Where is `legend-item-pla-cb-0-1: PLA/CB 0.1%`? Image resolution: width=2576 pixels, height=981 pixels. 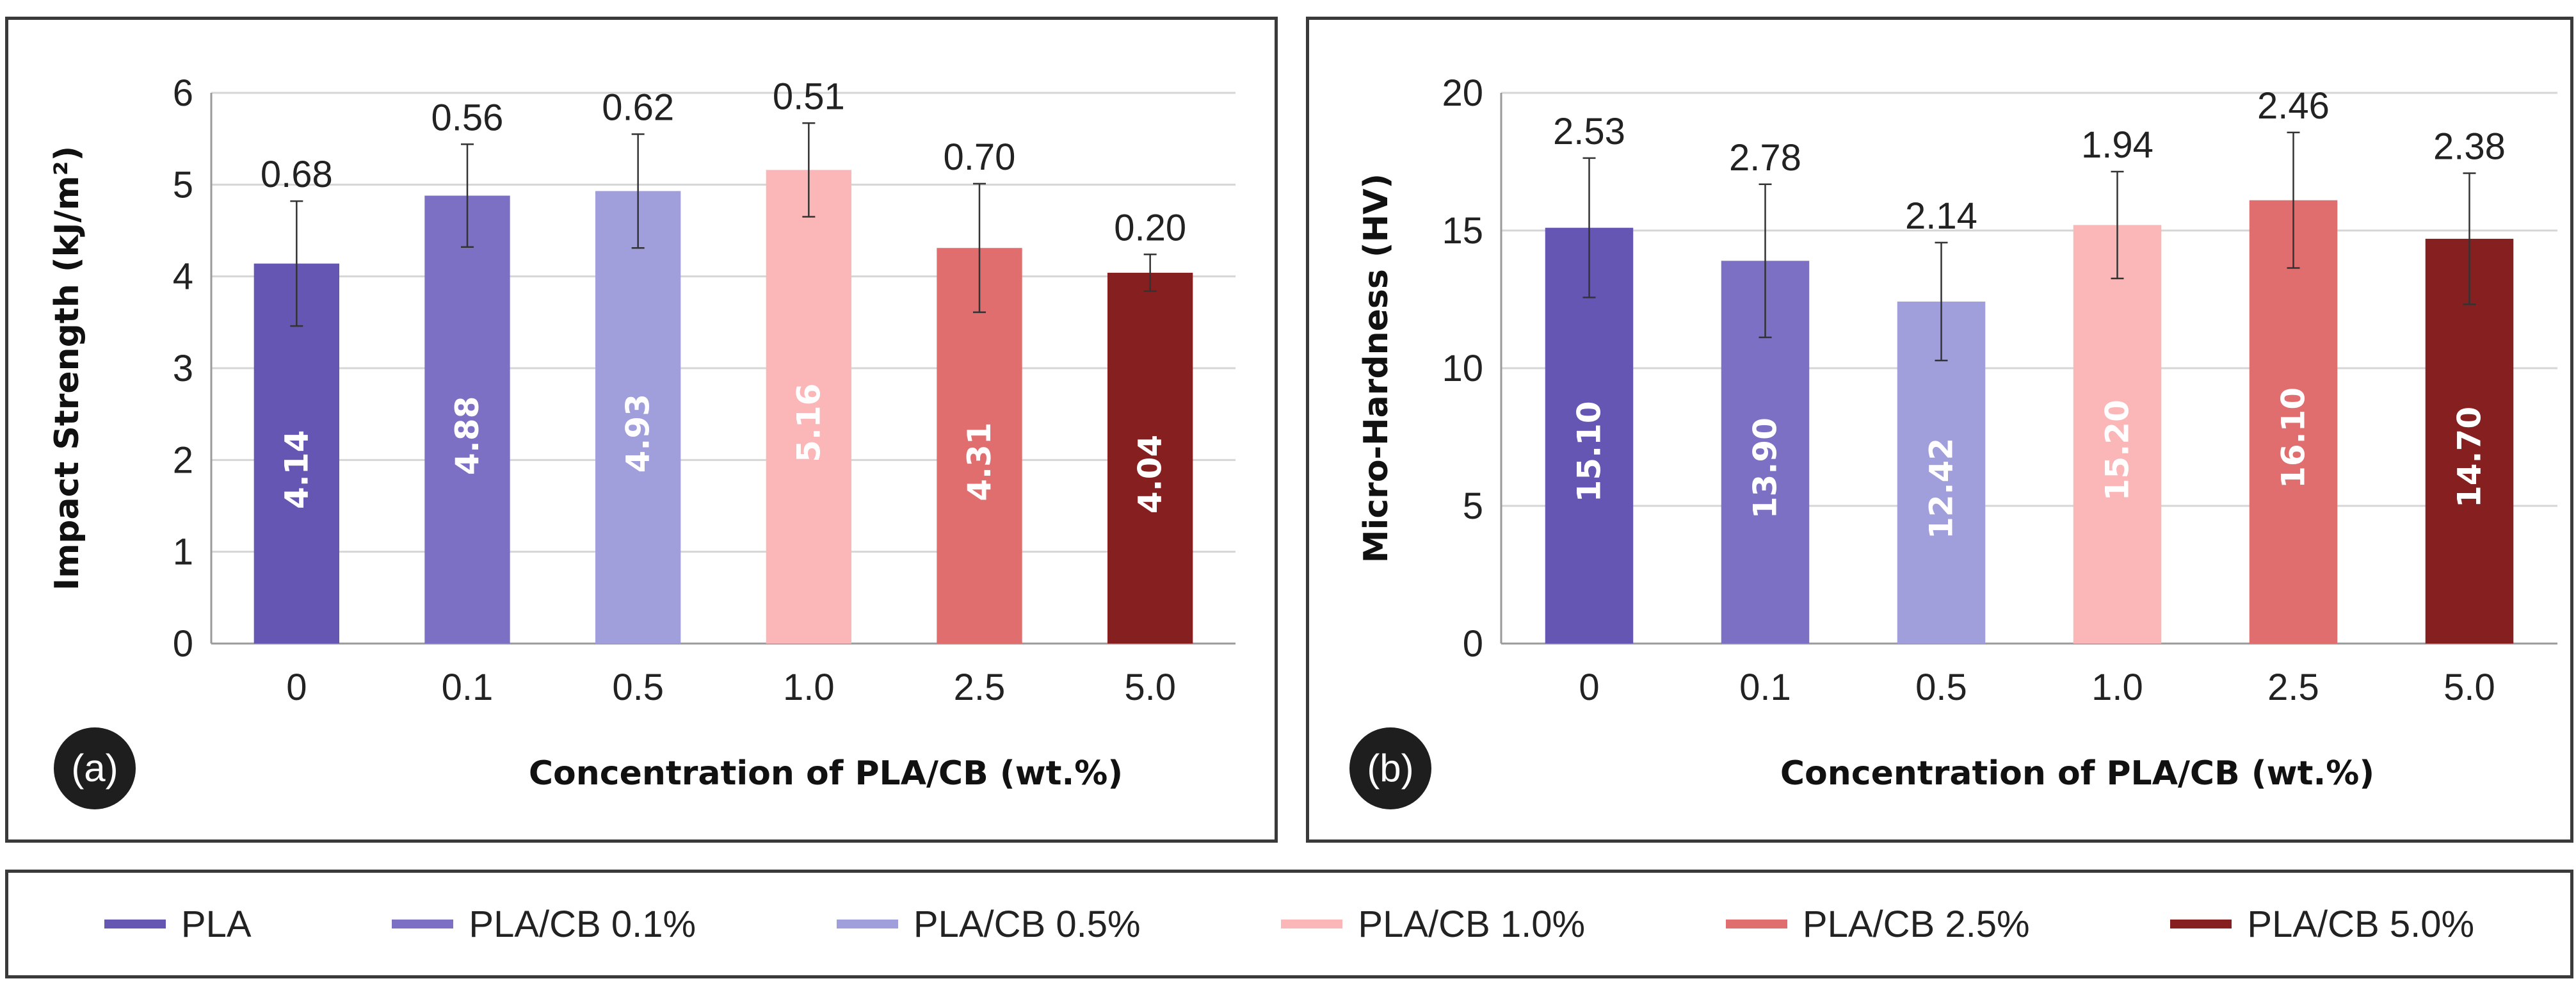 legend-item-pla-cb-0-1: PLA/CB 0.1% is located at coordinates (544, 924).